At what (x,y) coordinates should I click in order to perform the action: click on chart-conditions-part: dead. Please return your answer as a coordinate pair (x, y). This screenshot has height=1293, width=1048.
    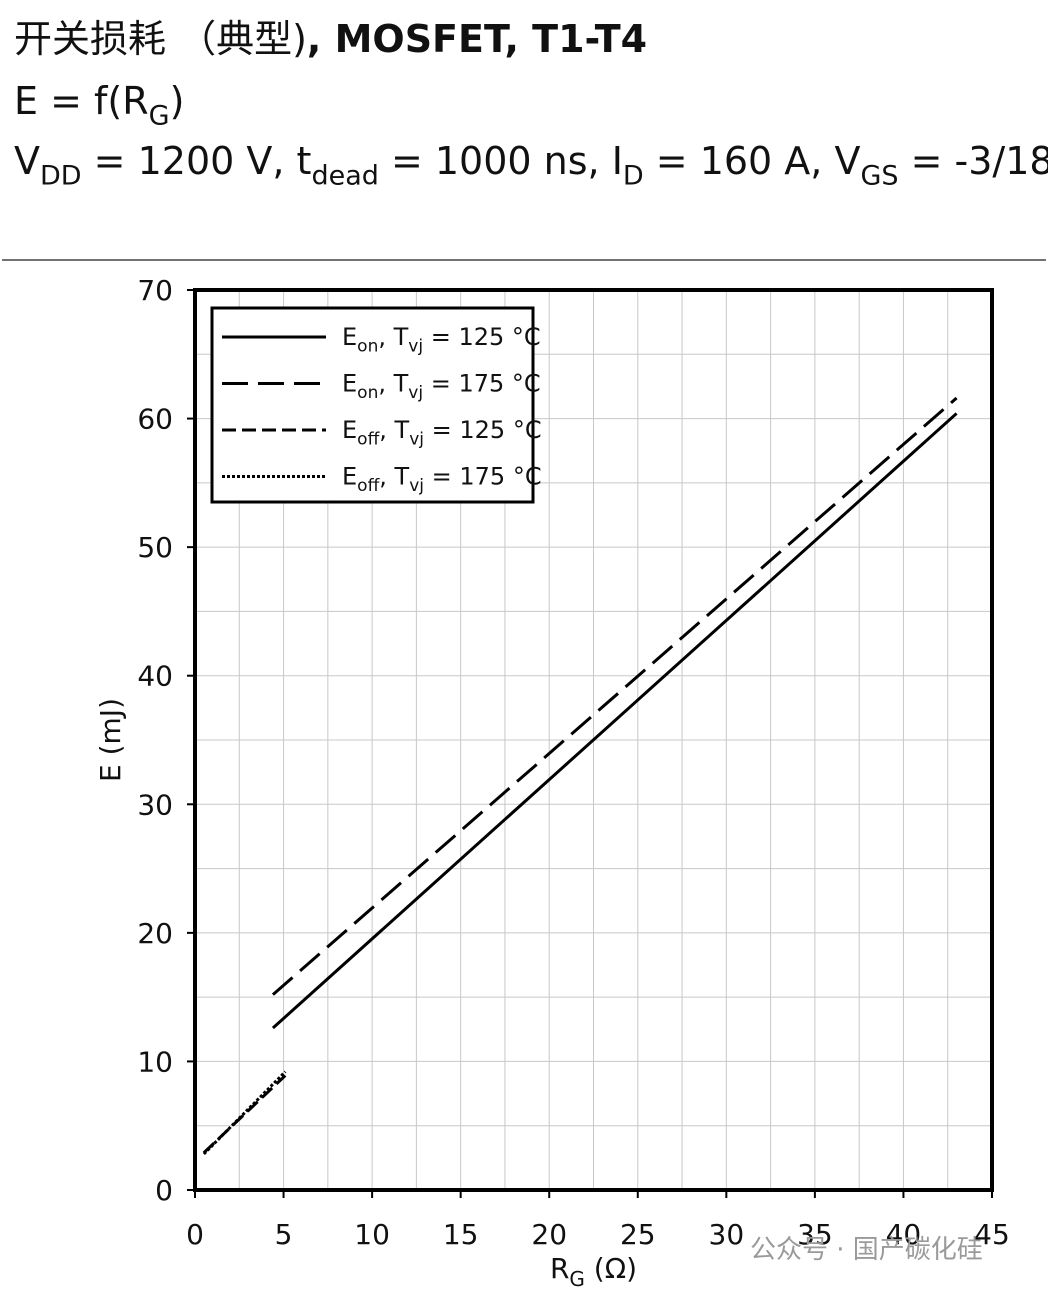
    Looking at the image, I should click on (344, 176).